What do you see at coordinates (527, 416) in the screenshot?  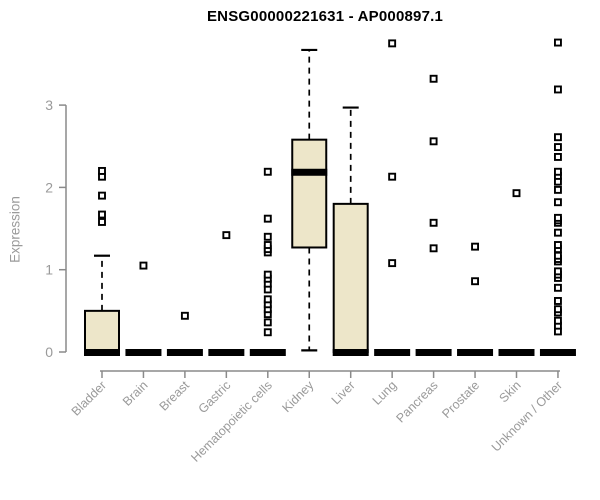 I see `x-tick-label: Unknown / Other` at bounding box center [527, 416].